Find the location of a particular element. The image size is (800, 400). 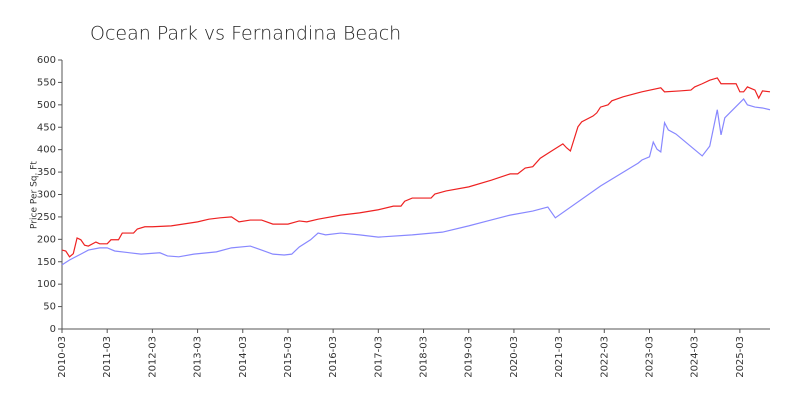

y-tick-label: 0 is located at coordinates (53, 329).